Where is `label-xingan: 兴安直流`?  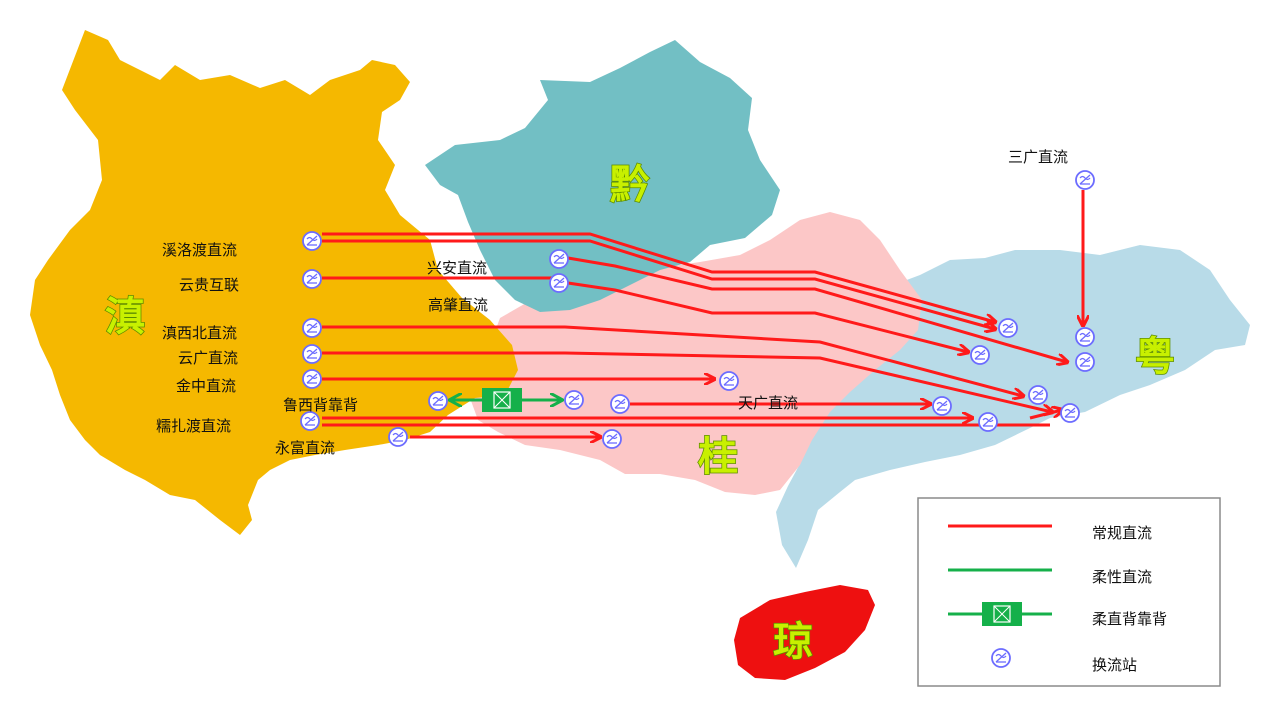
label-xingan: 兴安直流 is located at coordinates (457, 268).